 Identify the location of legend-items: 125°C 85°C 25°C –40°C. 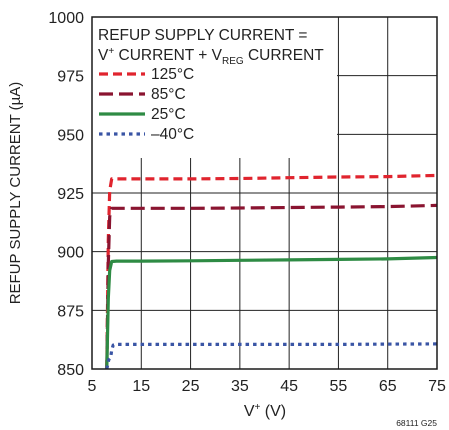
(146, 104).